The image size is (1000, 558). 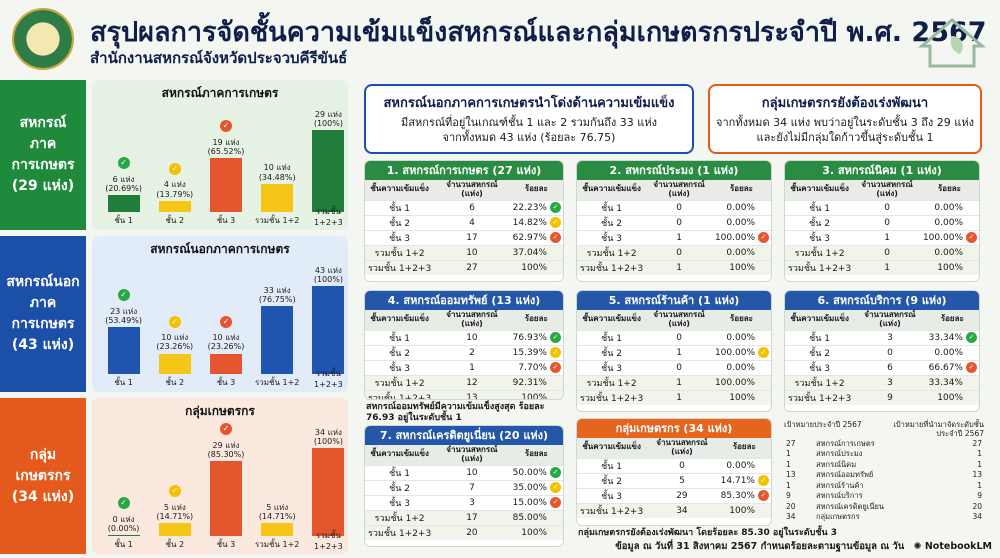 I want to click on cell-percent: 85.00%, so click(x=536, y=517).